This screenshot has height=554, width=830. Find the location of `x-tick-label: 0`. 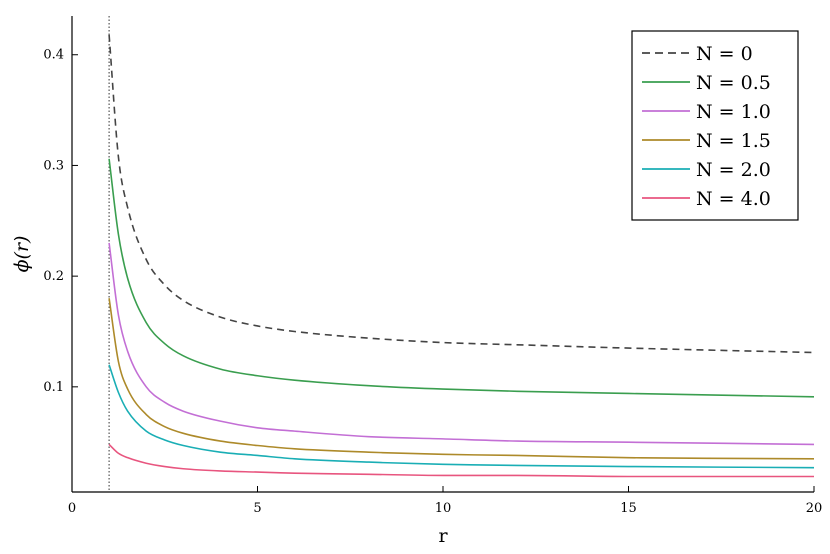

x-tick-label: 0 is located at coordinates (72, 508).